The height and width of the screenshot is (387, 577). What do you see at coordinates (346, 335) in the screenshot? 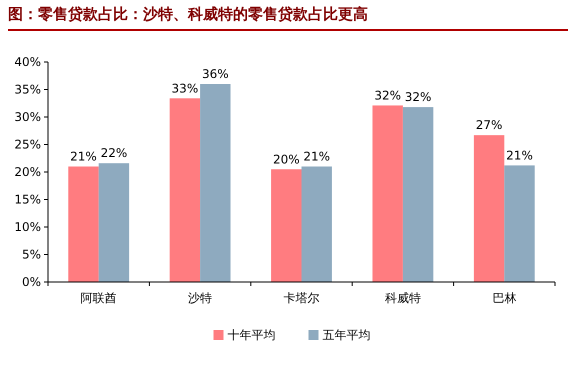
I see `legend-label: 五年平均` at bounding box center [346, 335].